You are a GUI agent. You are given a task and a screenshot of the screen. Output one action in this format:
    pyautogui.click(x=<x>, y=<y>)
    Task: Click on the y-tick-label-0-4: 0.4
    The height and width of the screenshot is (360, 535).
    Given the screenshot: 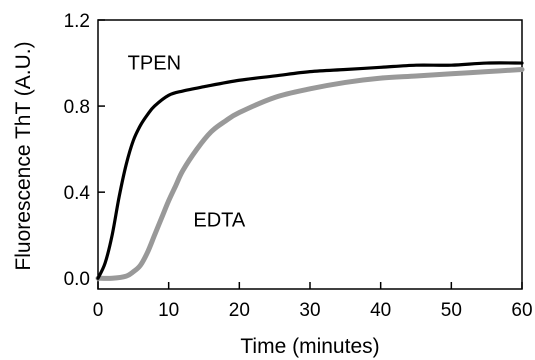 What is the action you would take?
    pyautogui.click(x=77, y=193)
    